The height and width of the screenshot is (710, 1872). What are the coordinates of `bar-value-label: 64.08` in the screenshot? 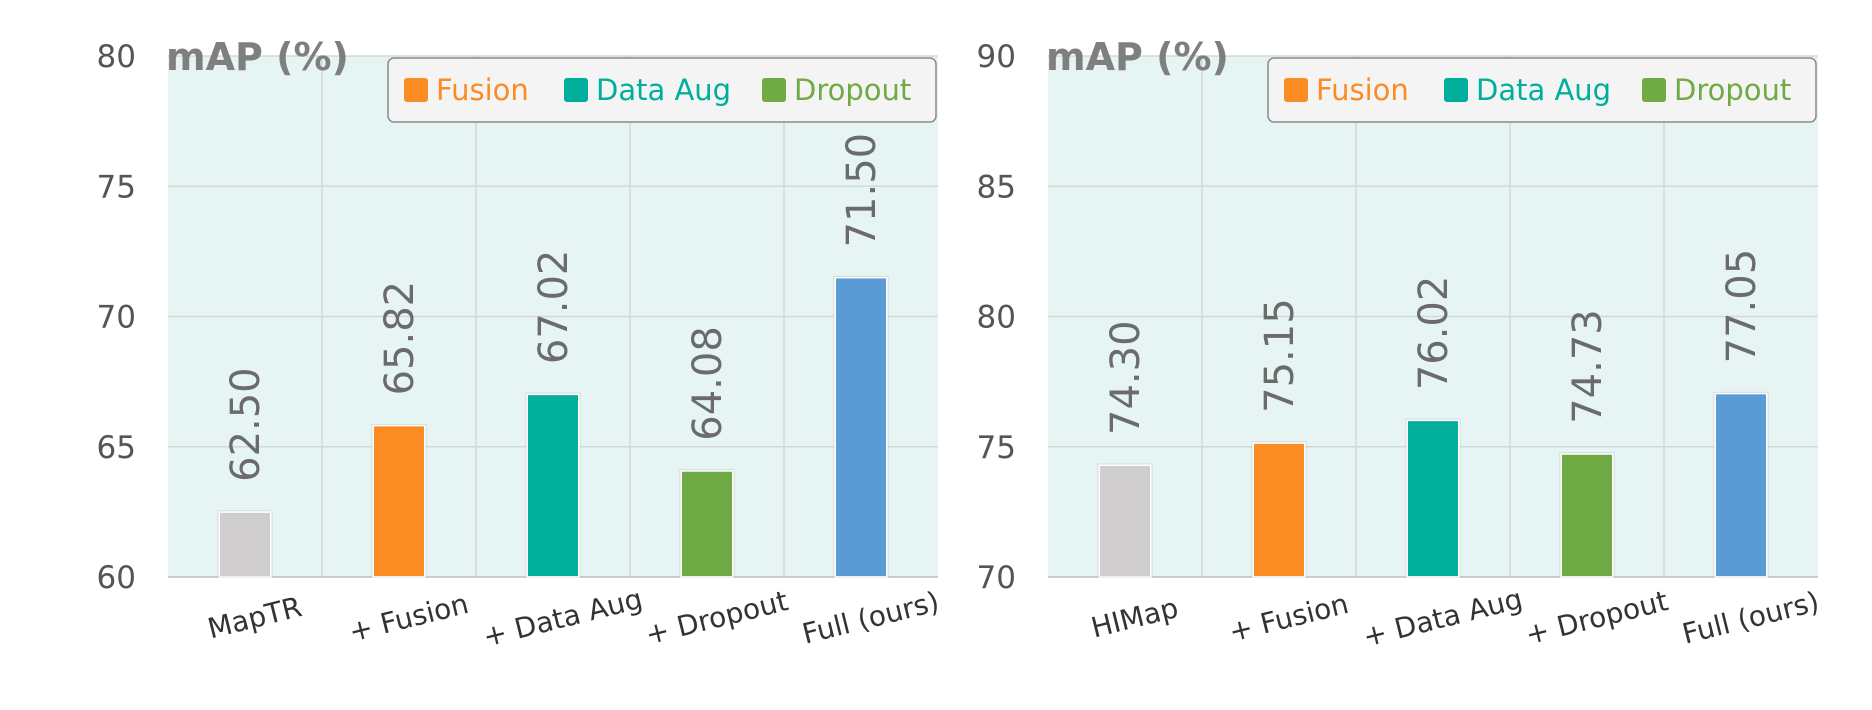 It's located at (708, 383).